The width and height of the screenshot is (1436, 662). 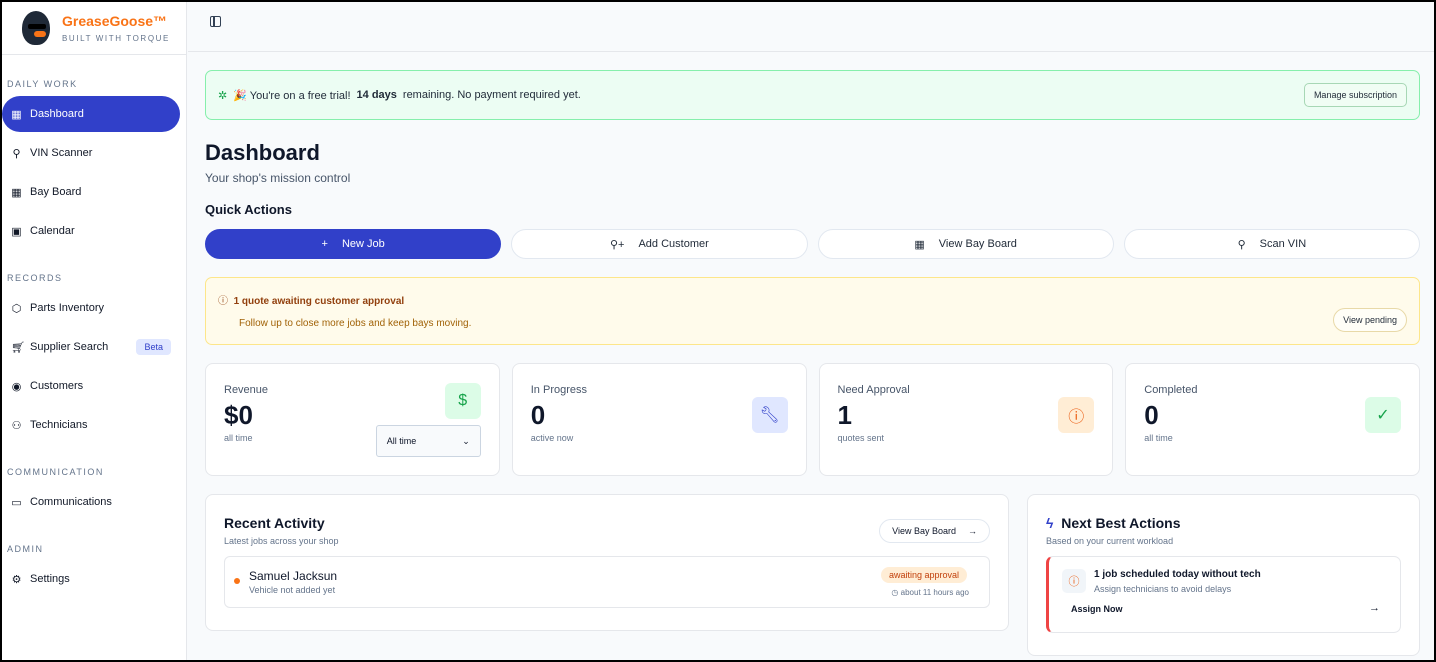 I want to click on sidebar-item-label: Calendar, so click(x=52, y=231).